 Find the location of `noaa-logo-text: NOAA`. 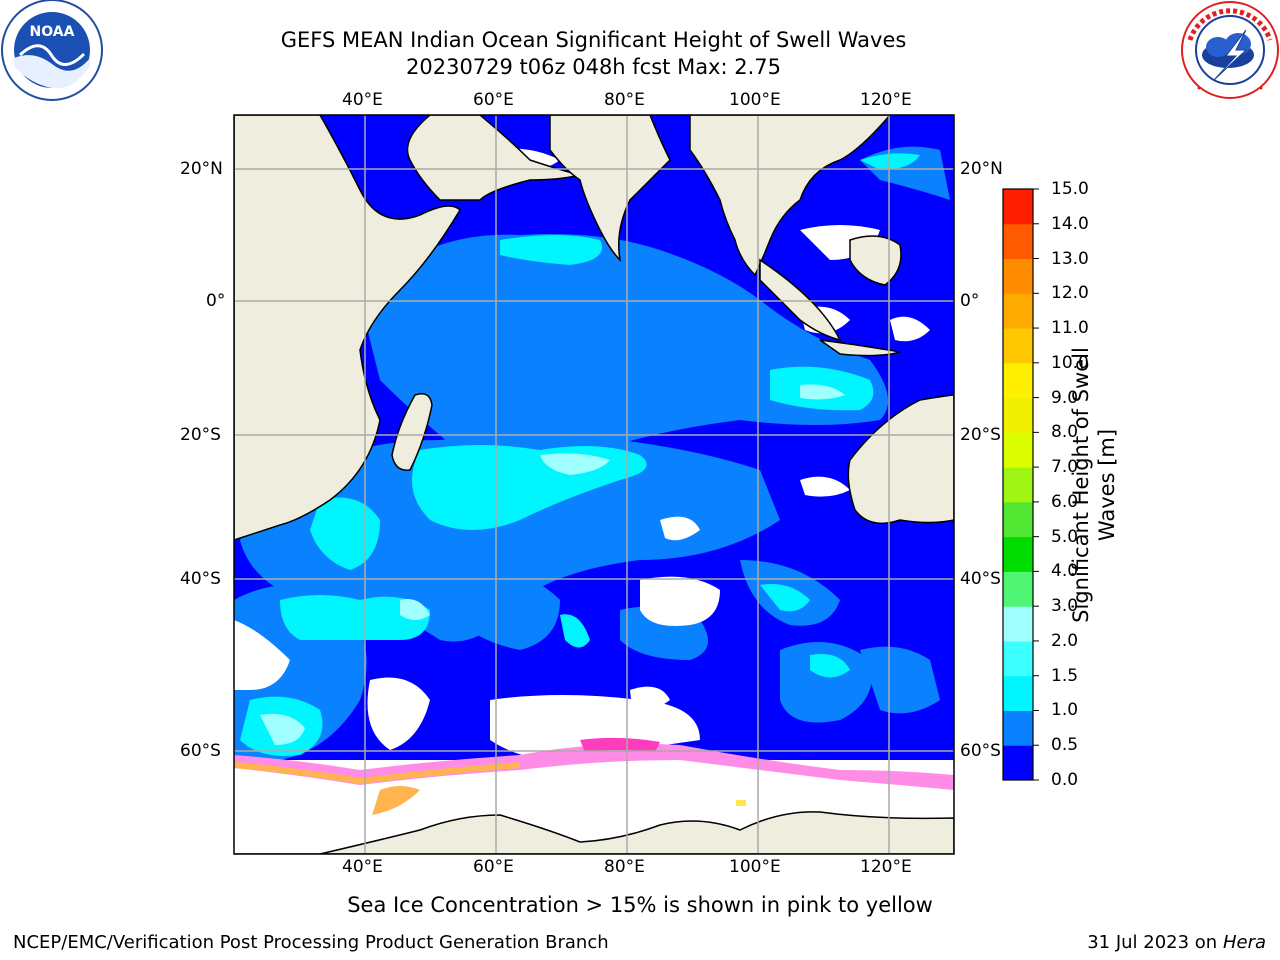

noaa-logo-text: NOAA is located at coordinates (52, 32).